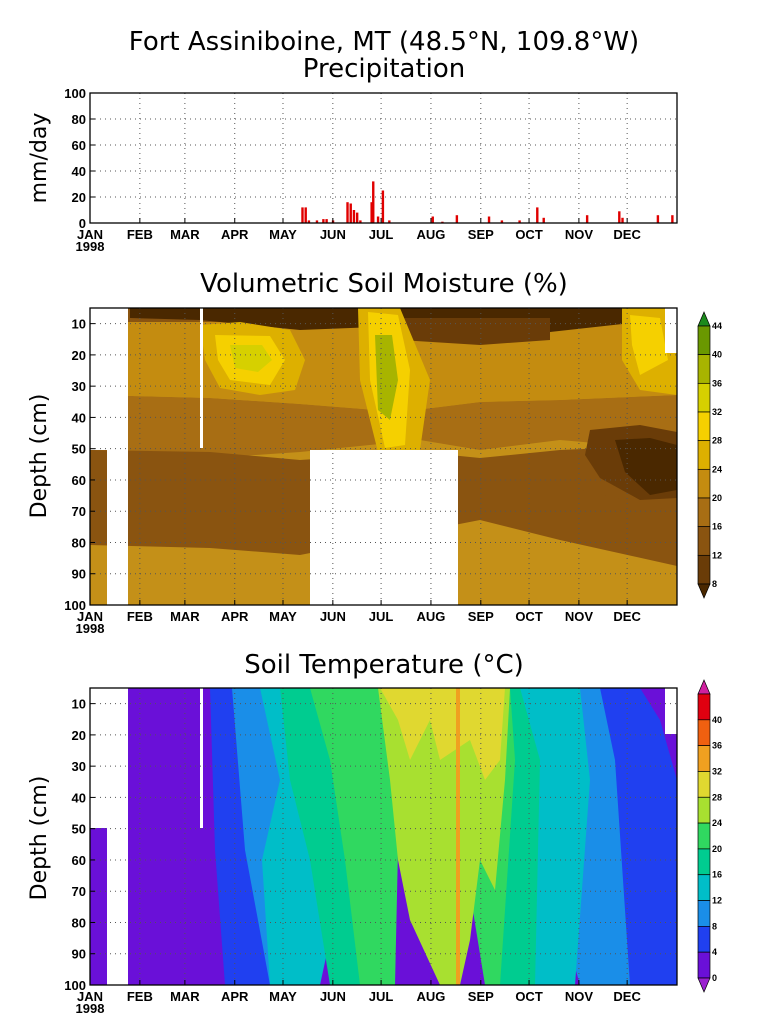  What do you see at coordinates (39, 456) in the screenshot?
I see `moisture-y-axis-label: Depth (cm)` at bounding box center [39, 456].